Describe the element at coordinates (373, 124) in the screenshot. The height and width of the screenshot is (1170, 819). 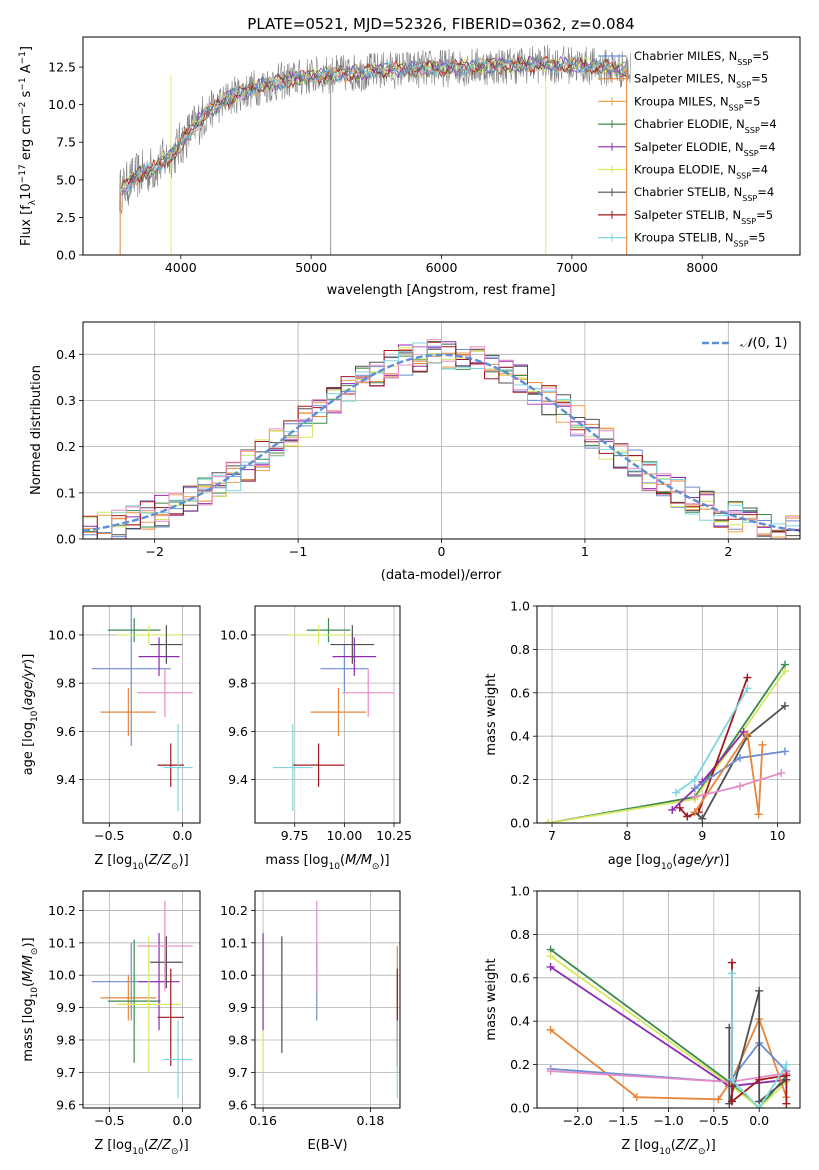
I see `model-spectrum` at that location.